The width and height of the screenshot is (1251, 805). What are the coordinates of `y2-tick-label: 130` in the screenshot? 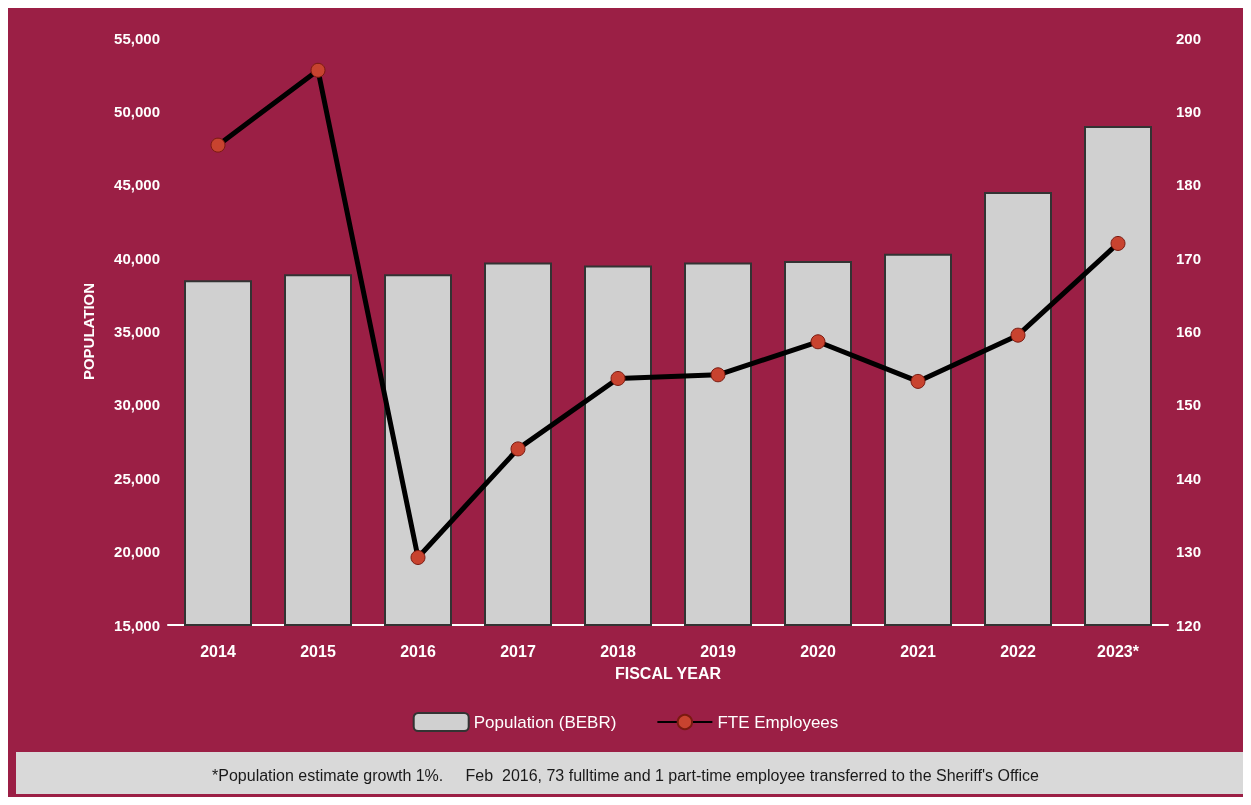 It's located at (1189, 552).